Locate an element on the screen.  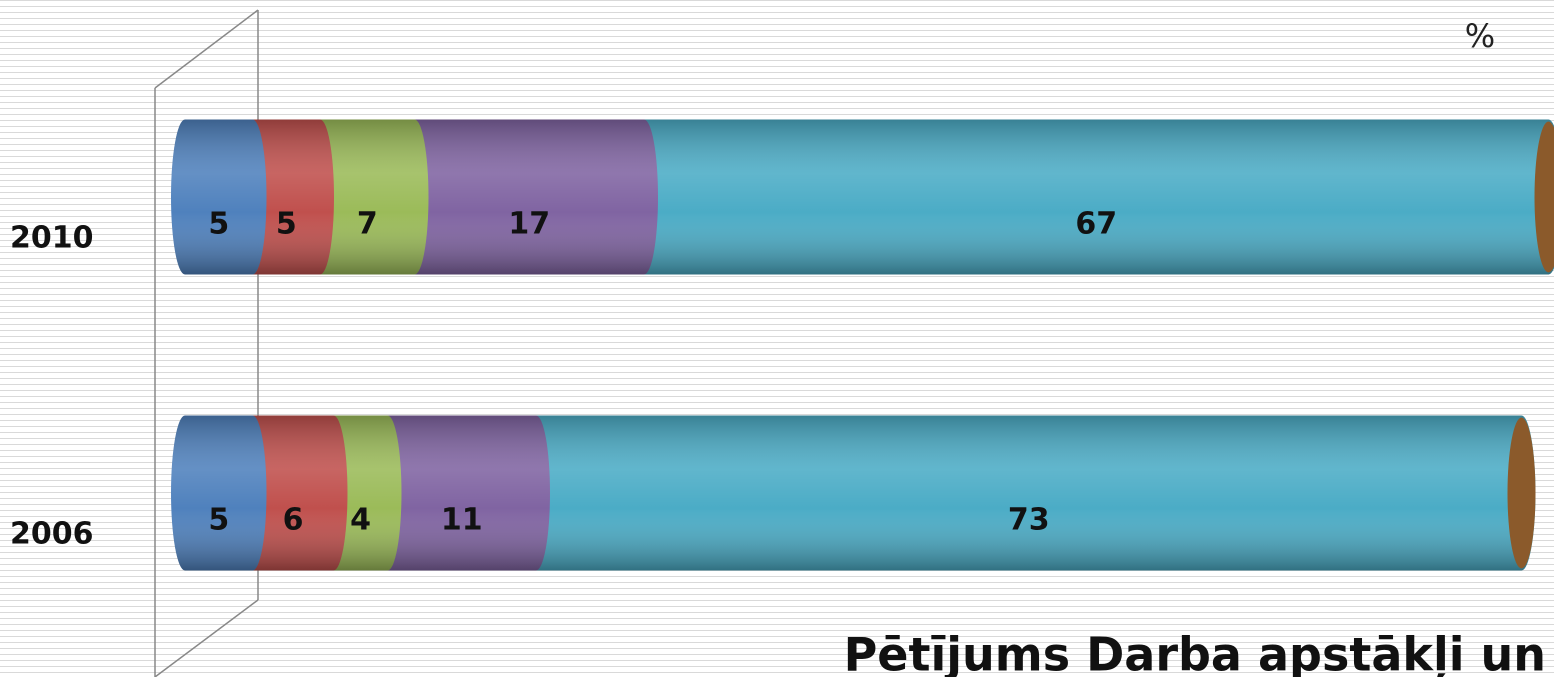
value-label: 73 is located at coordinates (1029, 520).